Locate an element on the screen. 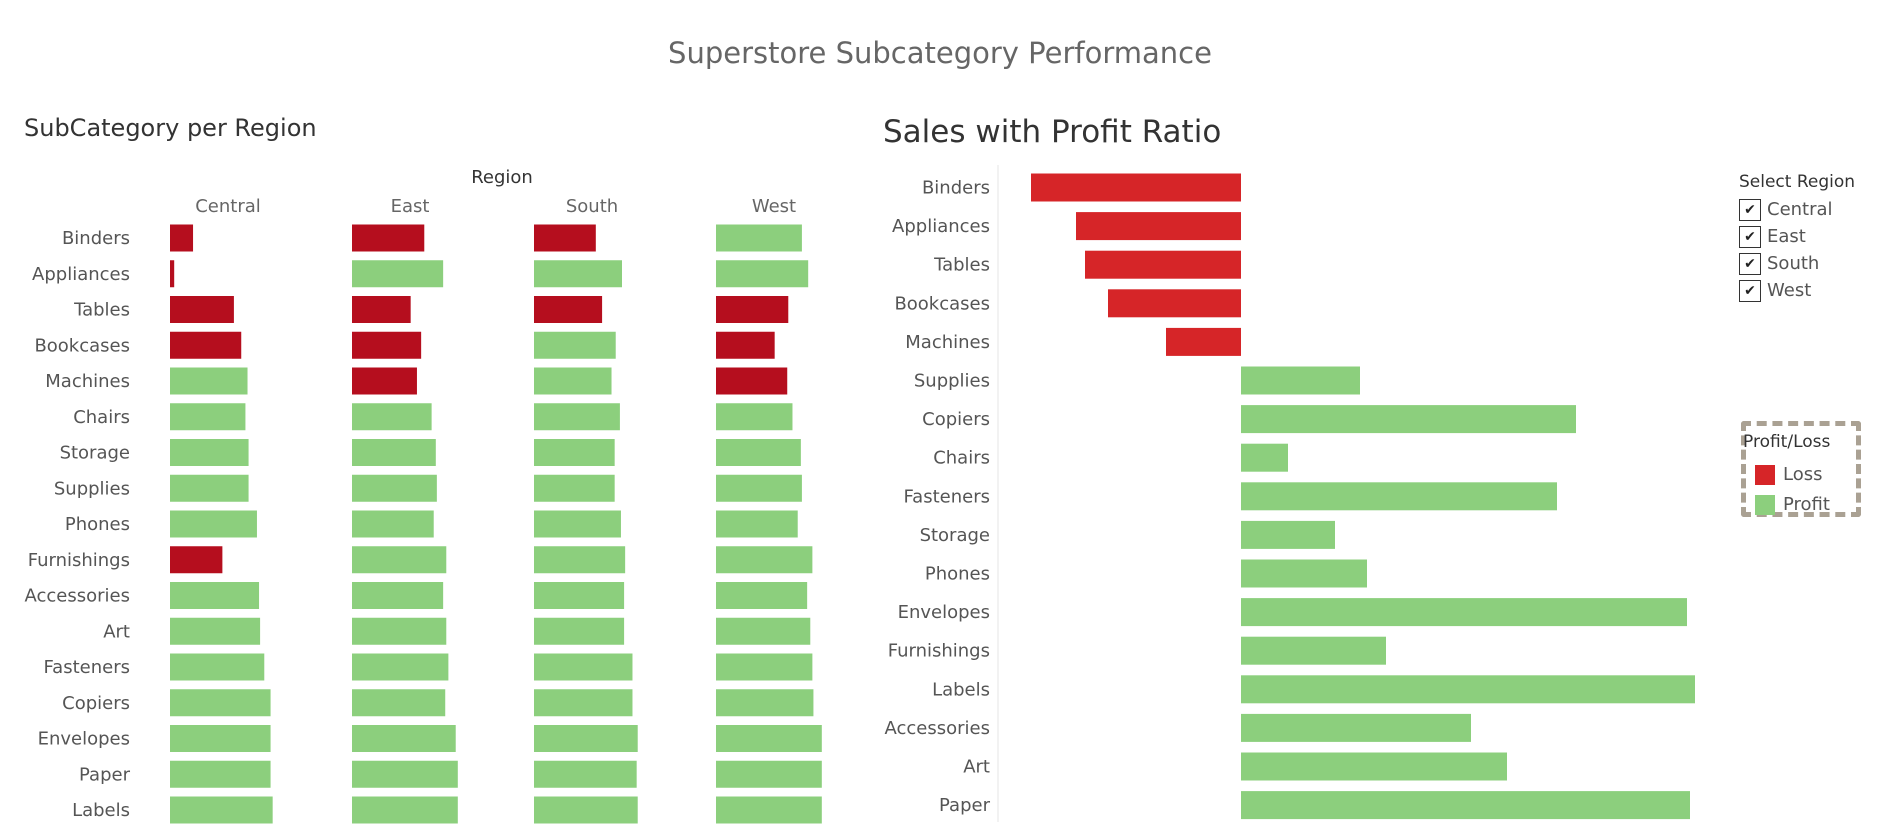 The height and width of the screenshot is (839, 1880). region-bar-central-fasteners is located at coordinates (217, 667).